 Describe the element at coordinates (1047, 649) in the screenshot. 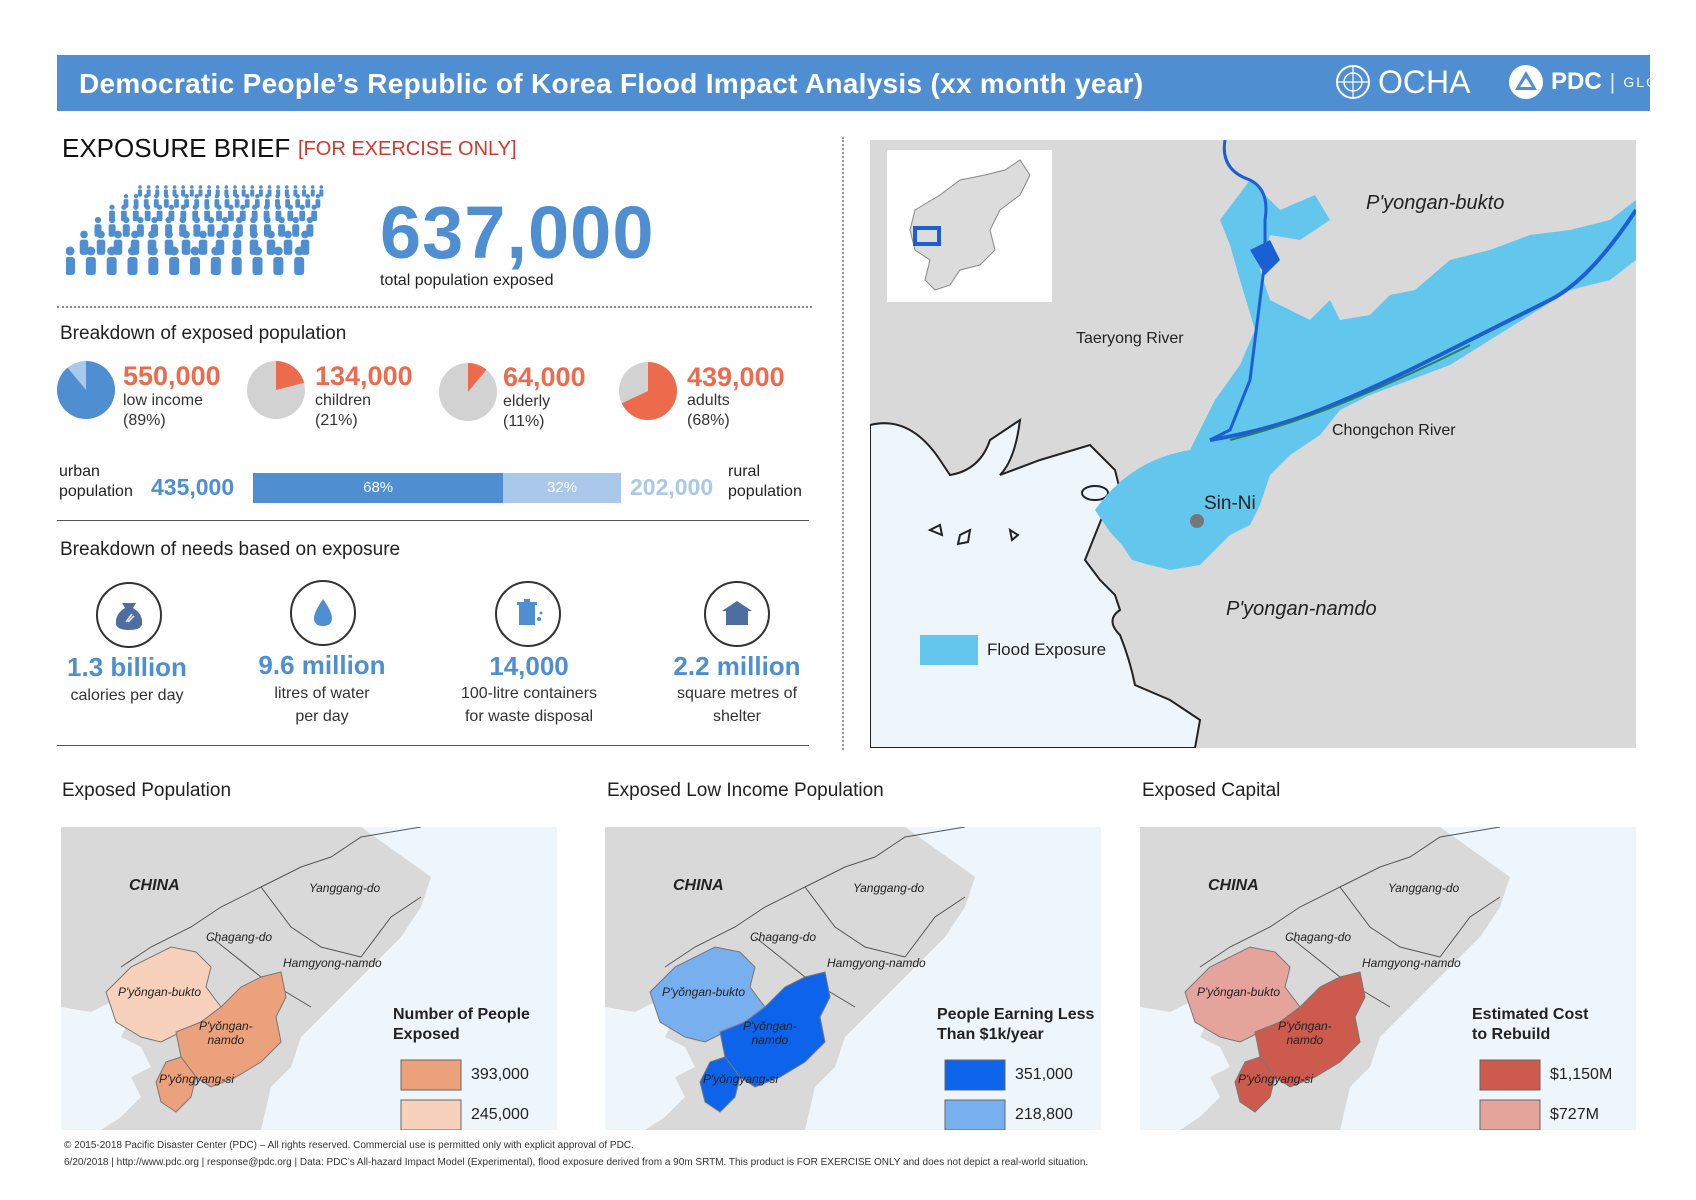

I see `flood-exposure-legend-label: Flood Exposure` at that location.